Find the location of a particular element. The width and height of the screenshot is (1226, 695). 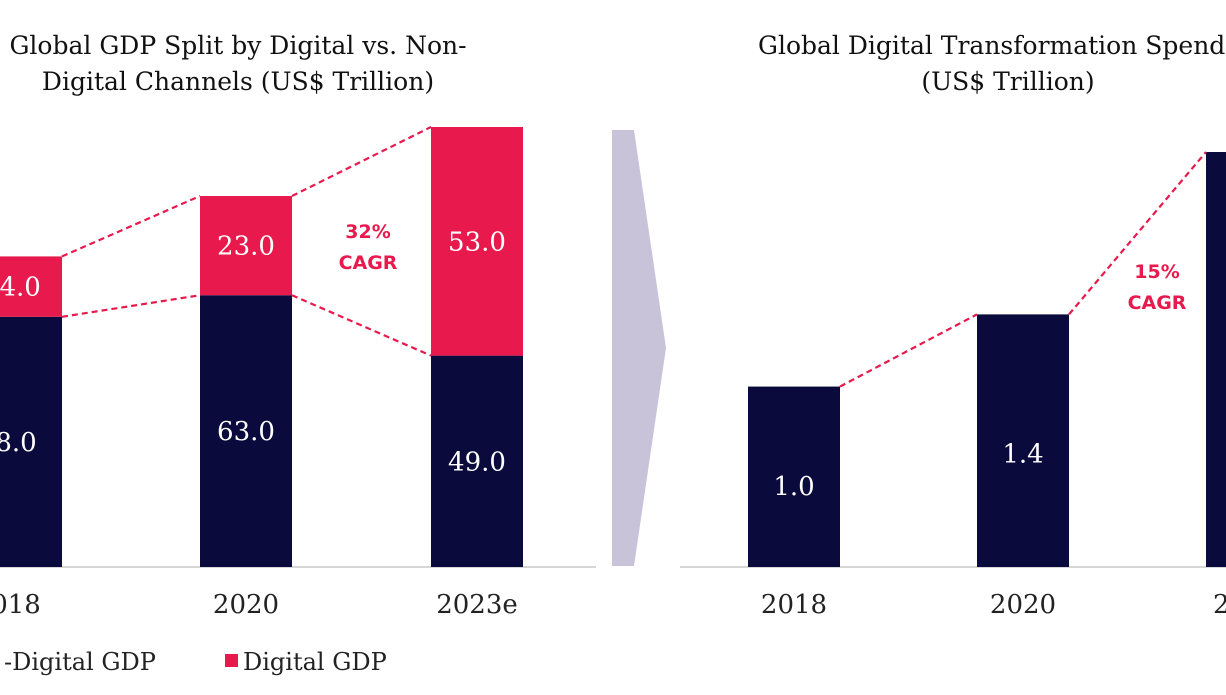

bar-spending-2018 is located at coordinates (794, 476).